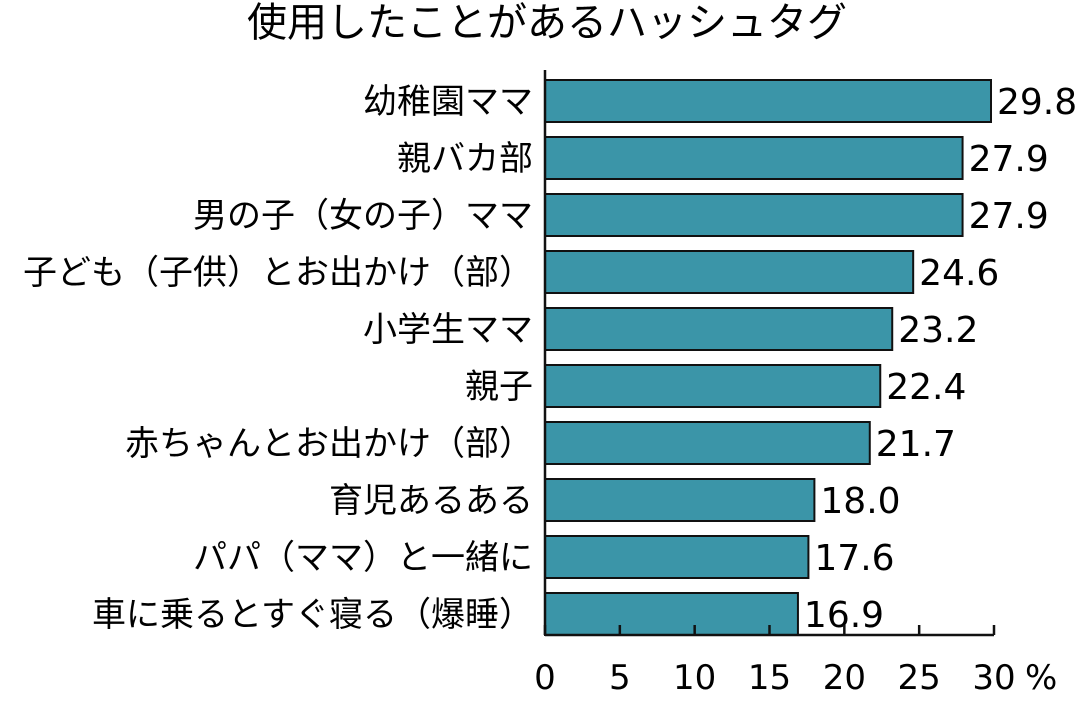  I want to click on chart-title: 使用したことがあるハッシュタグ, so click(547, 23).